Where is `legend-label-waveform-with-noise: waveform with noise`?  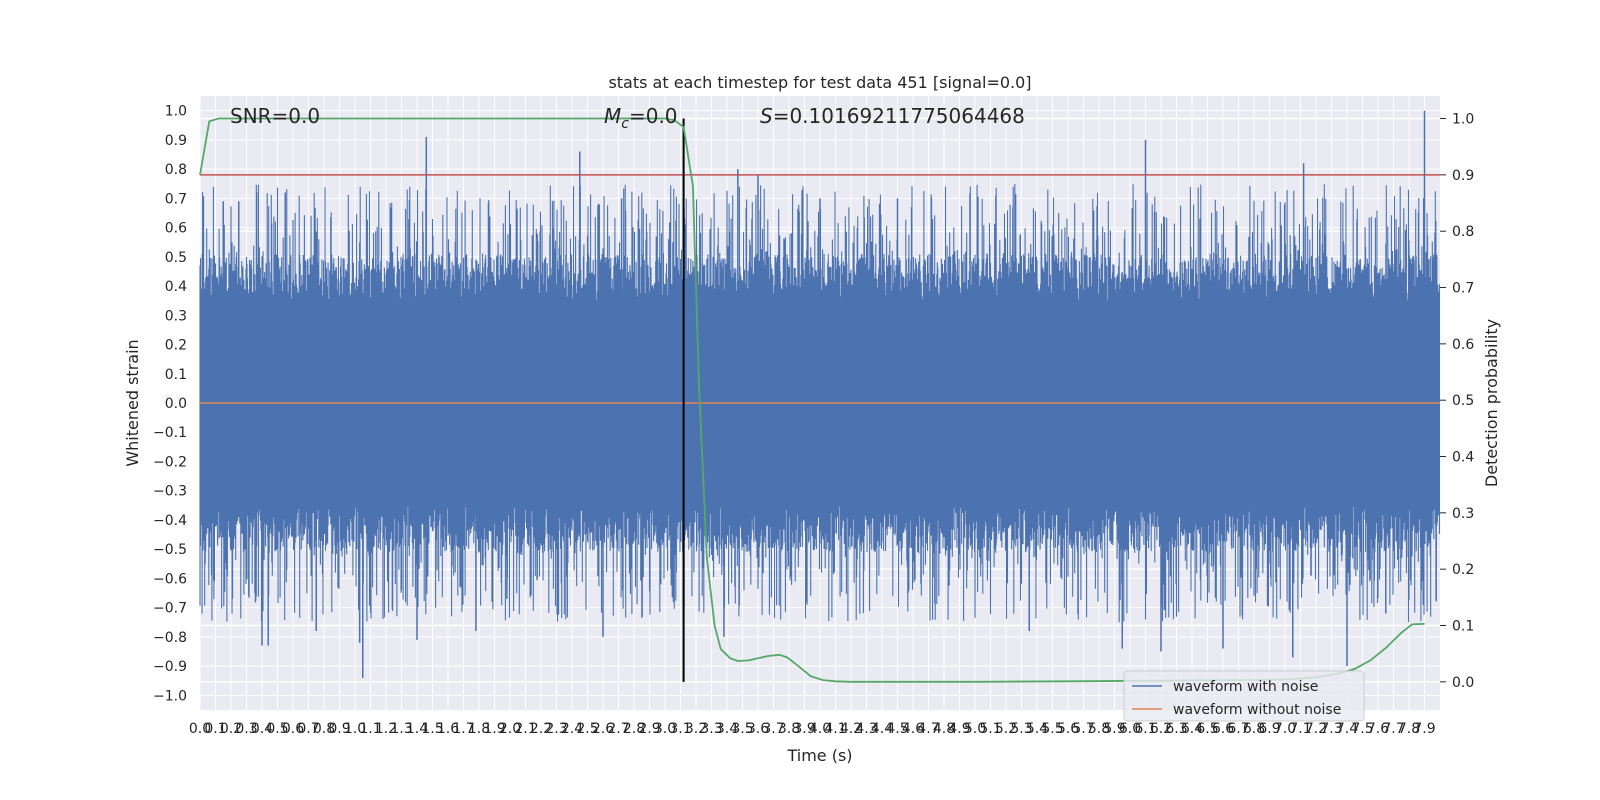 legend-label-waveform-with-noise: waveform with noise is located at coordinates (1245, 687).